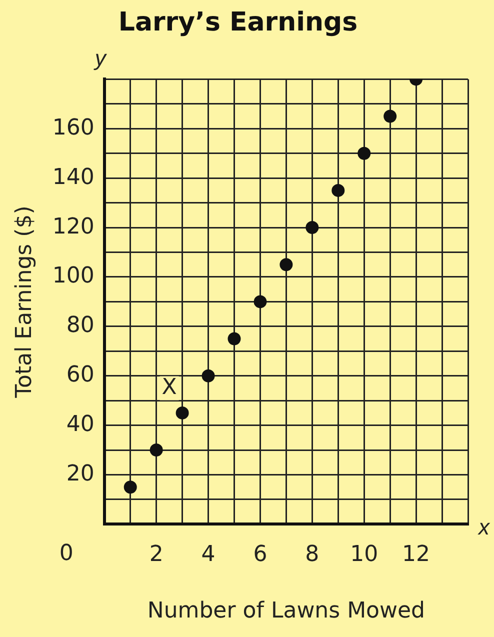 This screenshot has width=494, height=637. I want to click on x-tick-label: 12, so click(416, 555).